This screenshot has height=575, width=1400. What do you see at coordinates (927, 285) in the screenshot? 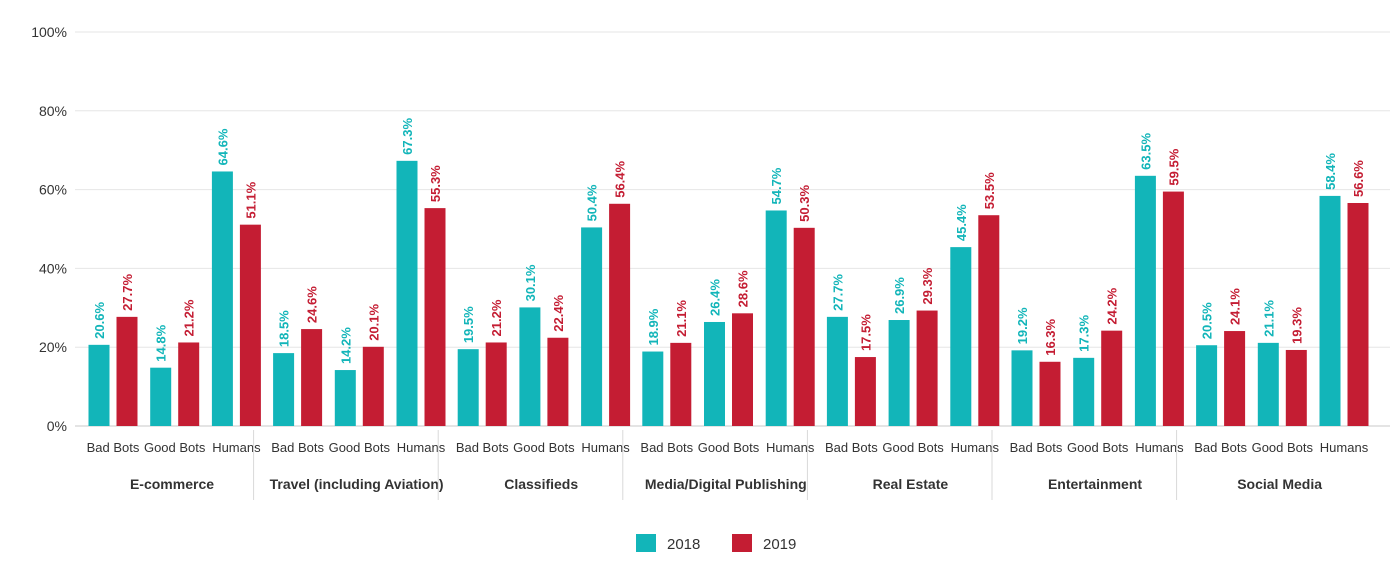
I see `data-label: 29.3%` at bounding box center [927, 285].